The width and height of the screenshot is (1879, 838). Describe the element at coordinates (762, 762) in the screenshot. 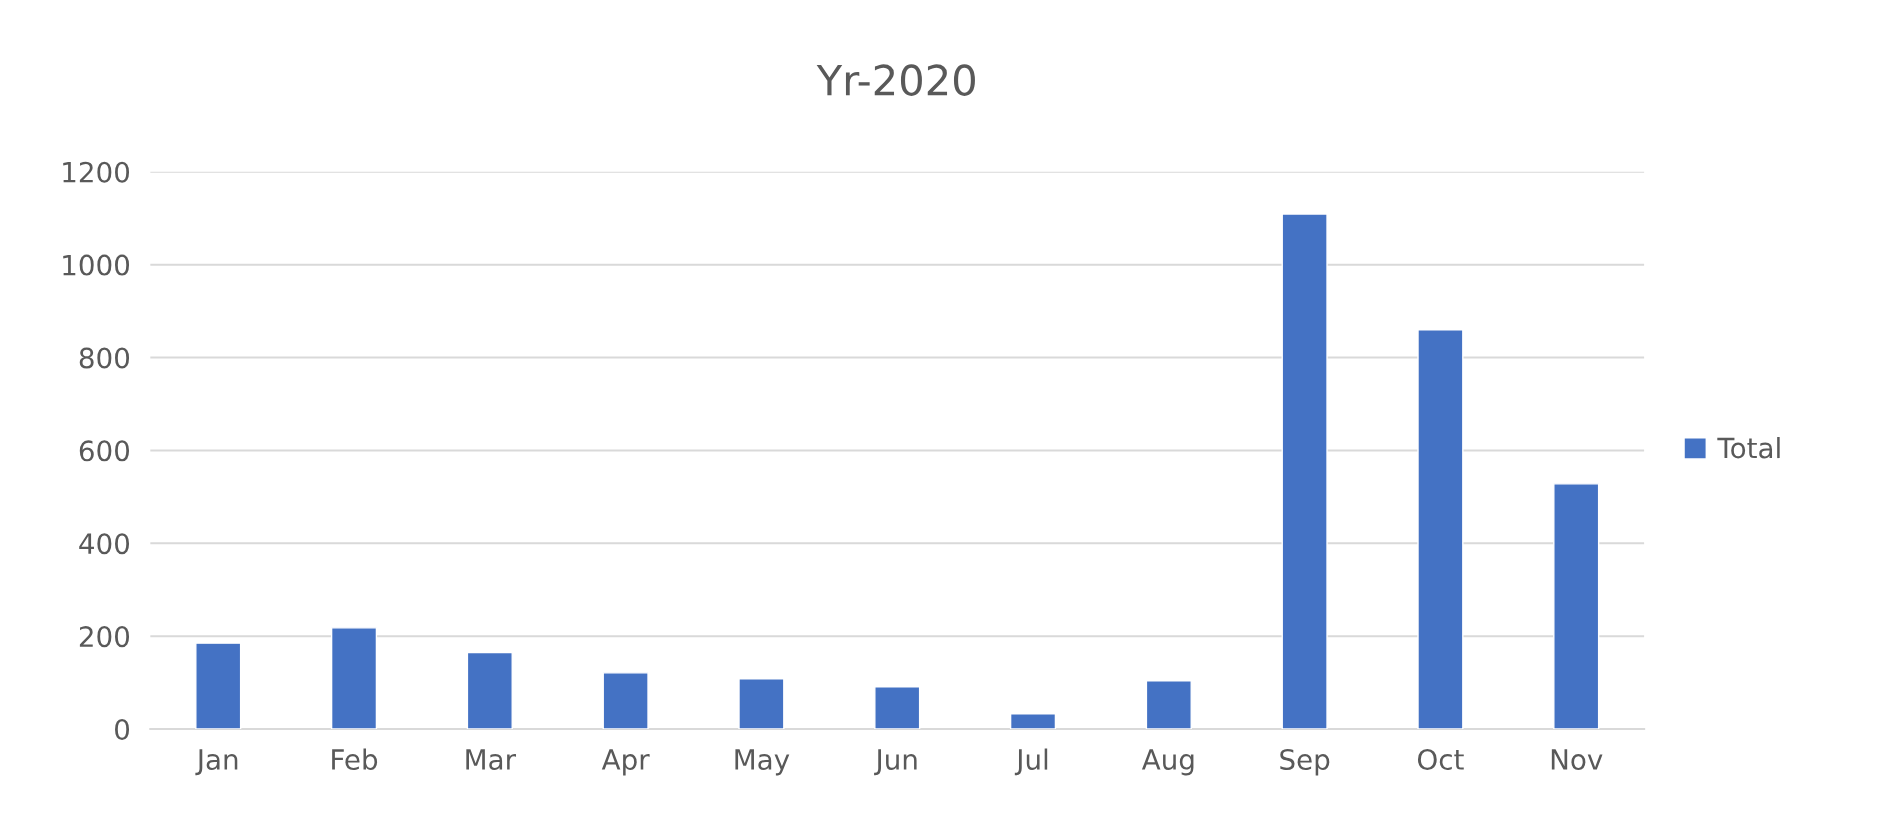

I see `x-tick-label: May` at that location.